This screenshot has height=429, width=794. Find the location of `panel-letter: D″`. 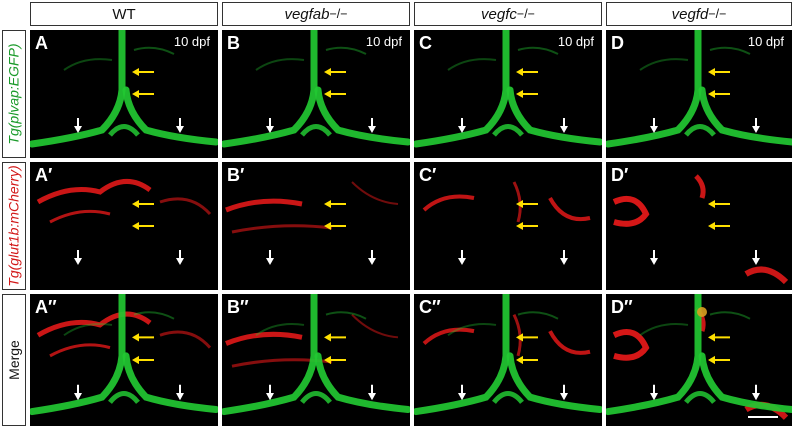

panel-letter: D″ is located at coordinates (622, 307).